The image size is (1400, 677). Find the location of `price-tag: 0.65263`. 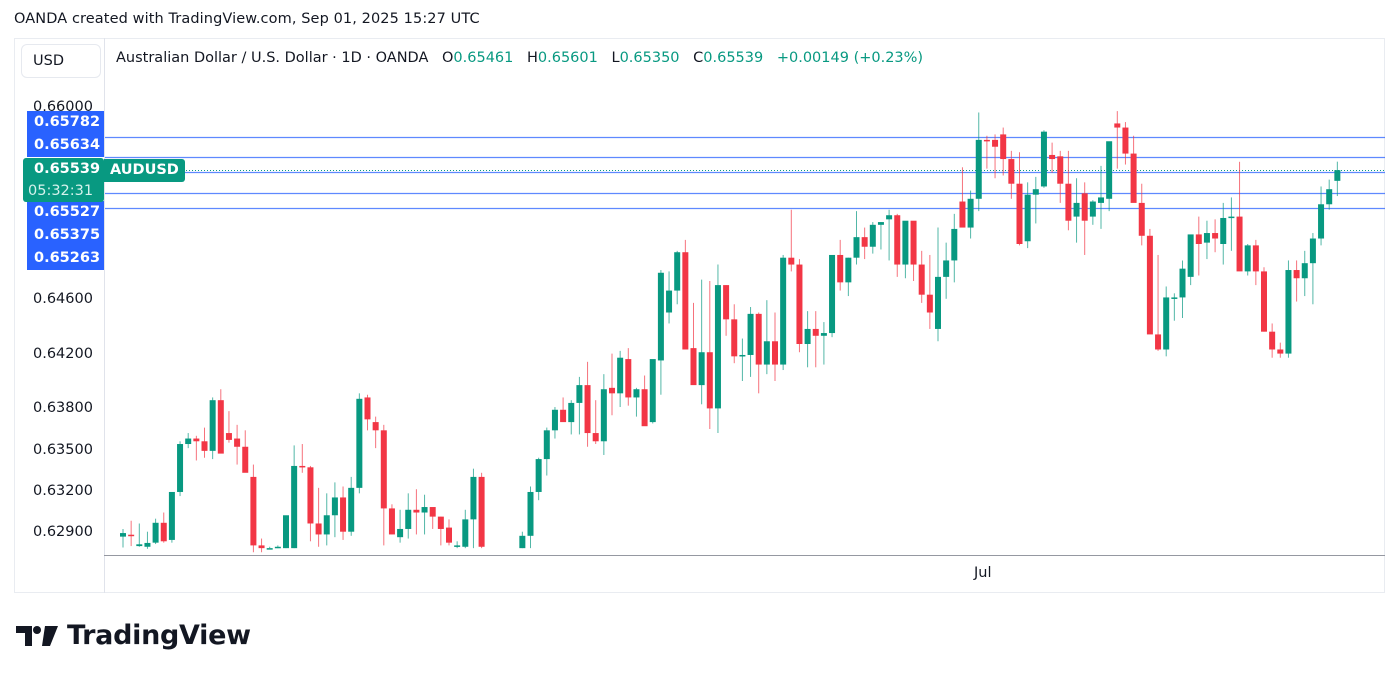

price-tag: 0.65263 is located at coordinates (65, 258).